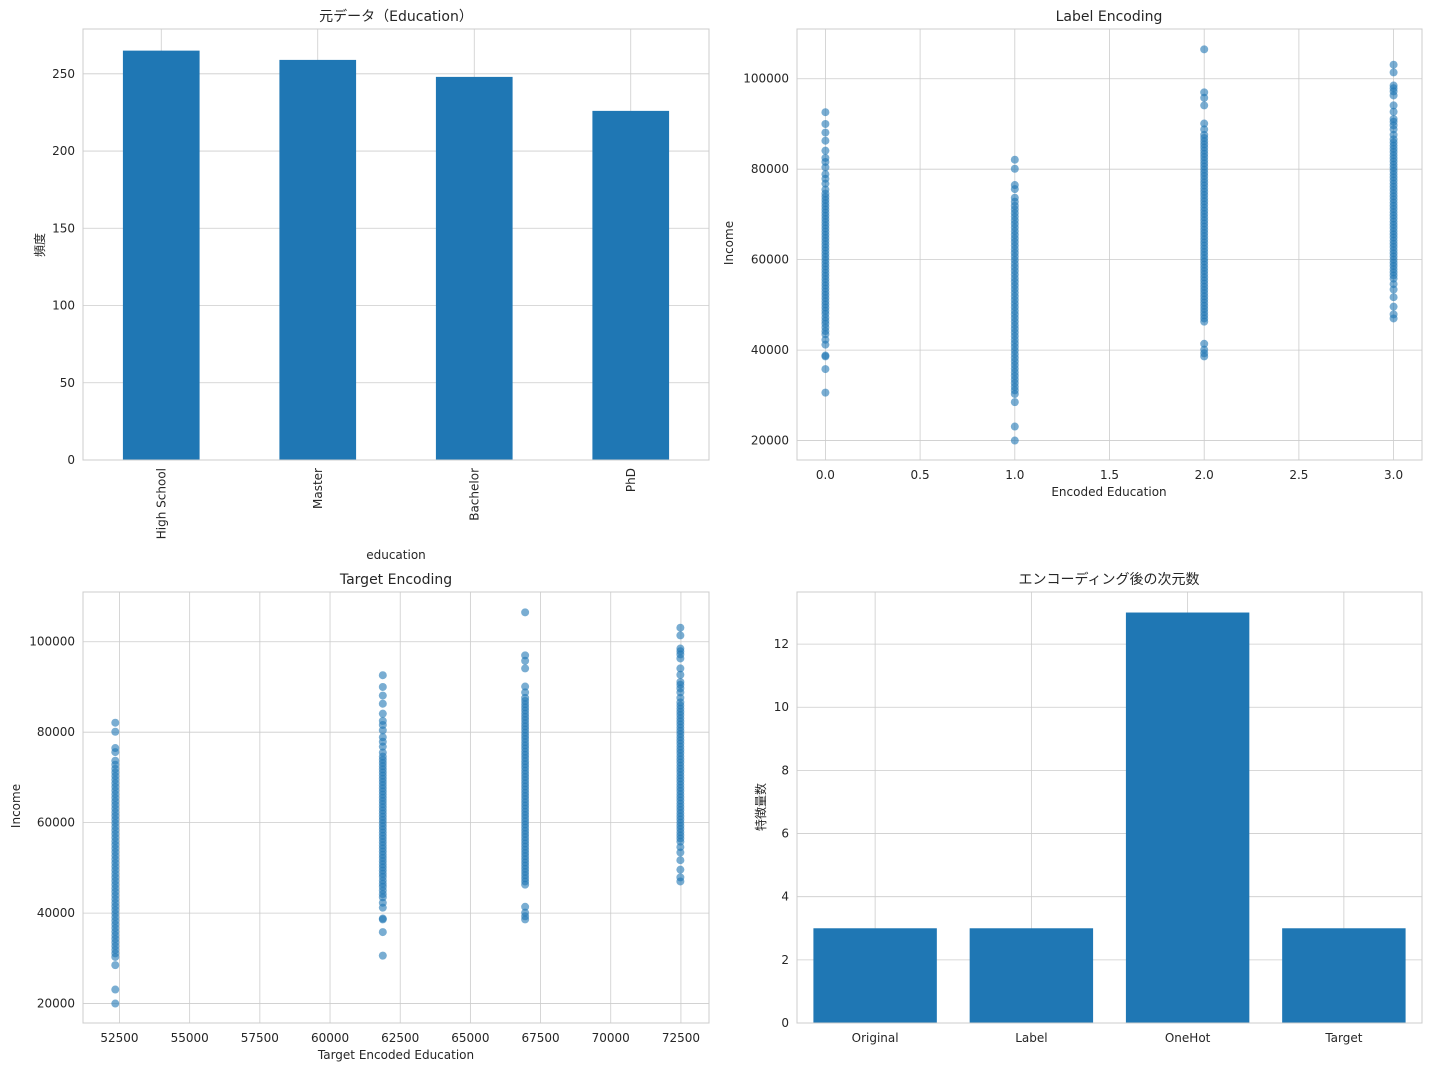  What do you see at coordinates (395, 580) in the screenshot?
I see `chart-title: Target Encoding` at bounding box center [395, 580].